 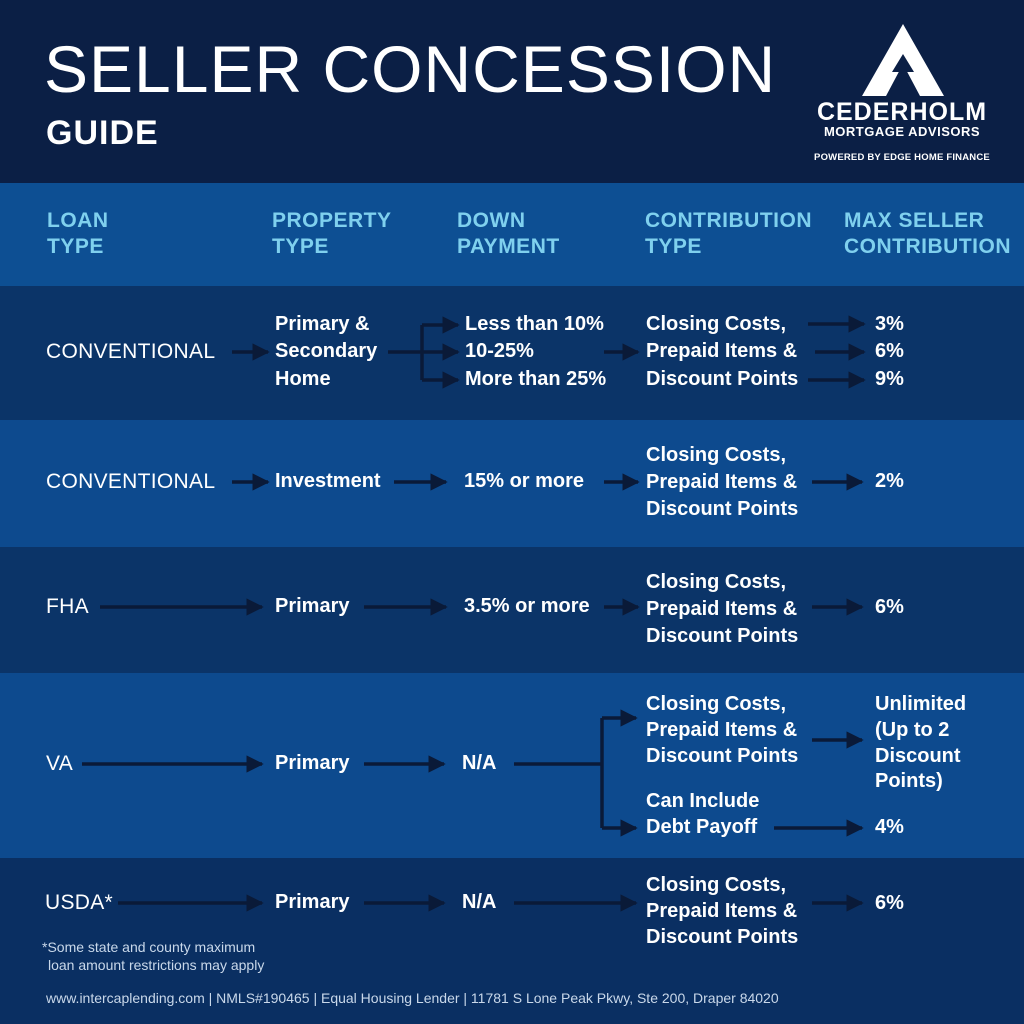 I want to click on powered-by-text: POWERED BY EDGE HOME FINANCE, so click(x=902, y=157).